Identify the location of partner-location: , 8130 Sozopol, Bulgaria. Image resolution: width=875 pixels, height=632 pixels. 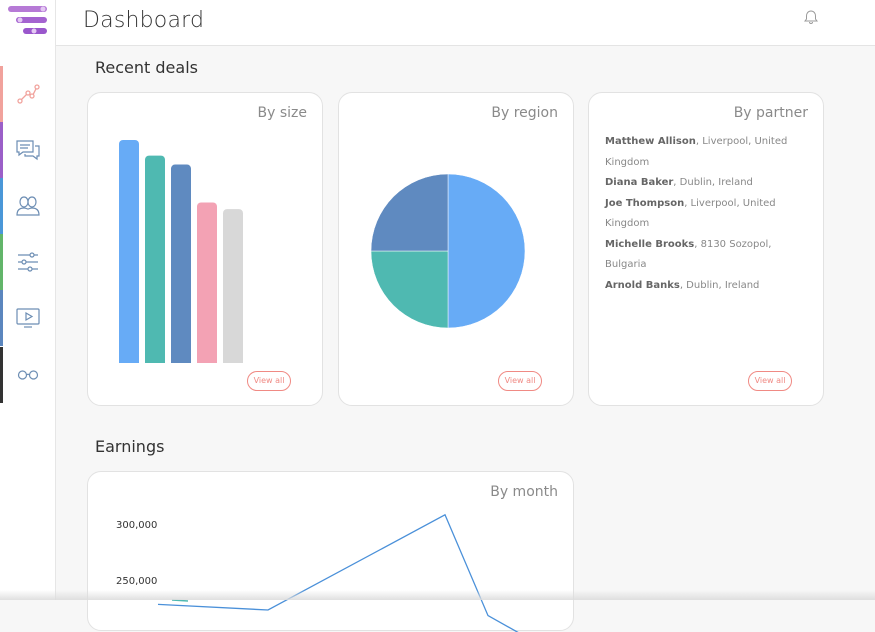
(688, 254).